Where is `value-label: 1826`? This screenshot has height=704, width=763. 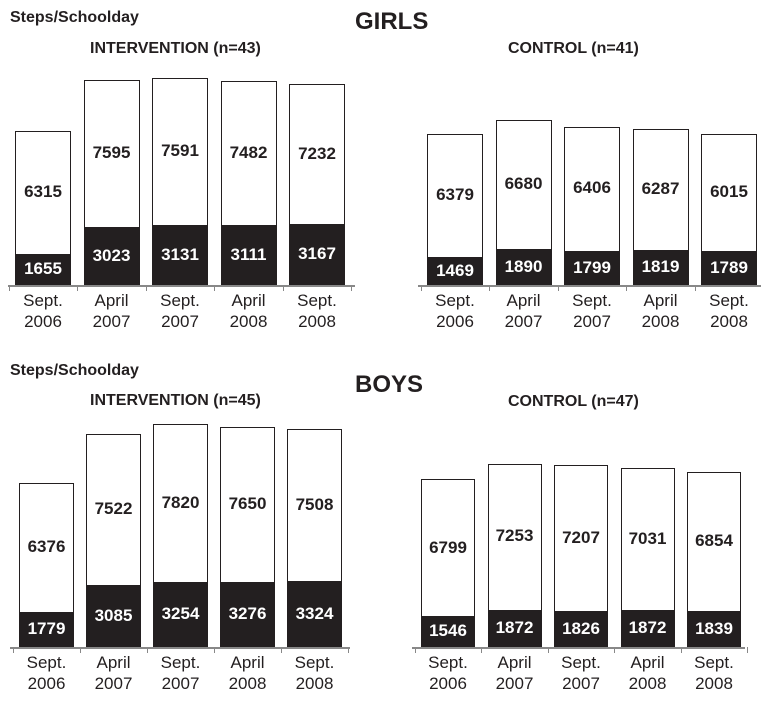 value-label: 1826 is located at coordinates (581, 628).